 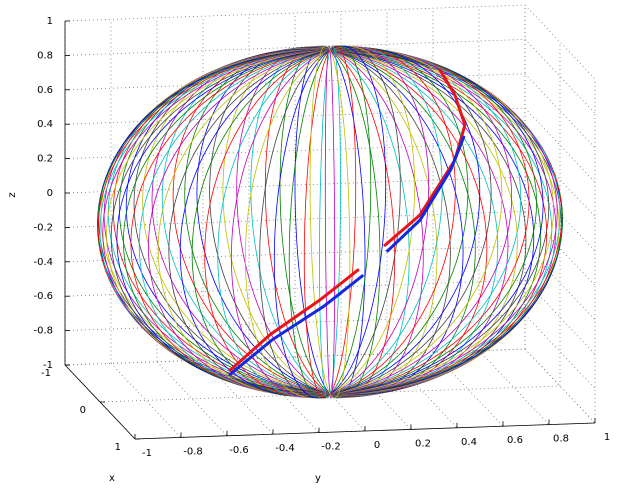 What do you see at coordinates (561, 439) in the screenshot?
I see `y-tick-label: 0.8` at bounding box center [561, 439].